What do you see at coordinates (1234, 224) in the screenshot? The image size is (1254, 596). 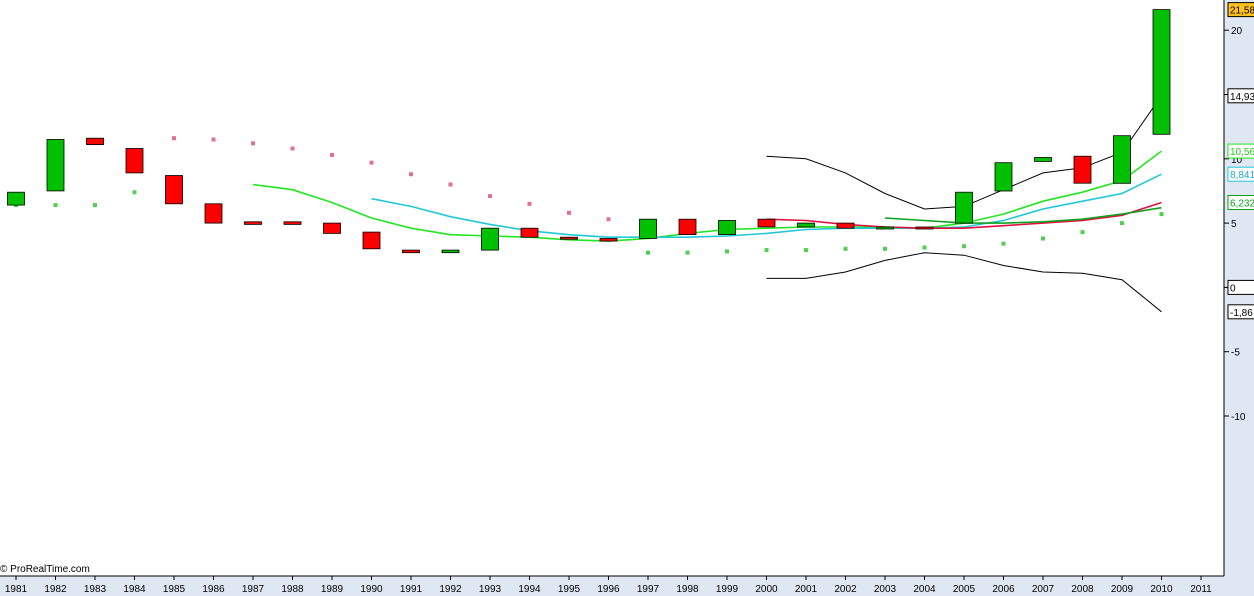 I see `y-tick-label: 5` at bounding box center [1234, 224].